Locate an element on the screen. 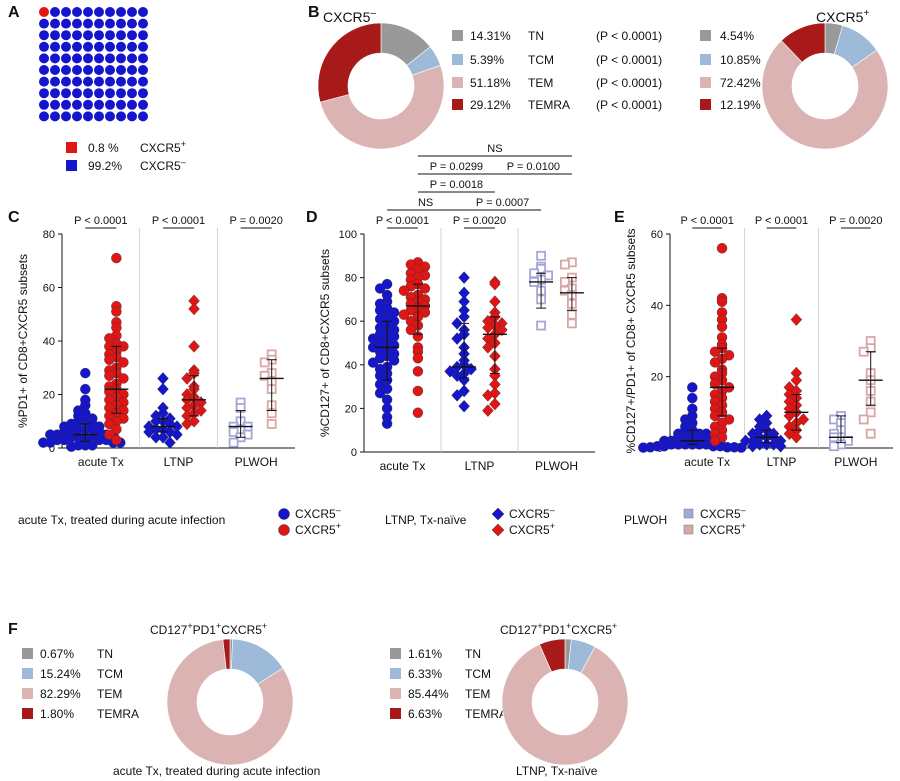 The width and height of the screenshot is (900, 781). legend-label-pos: CXCR5+ is located at coordinates (163, 147).